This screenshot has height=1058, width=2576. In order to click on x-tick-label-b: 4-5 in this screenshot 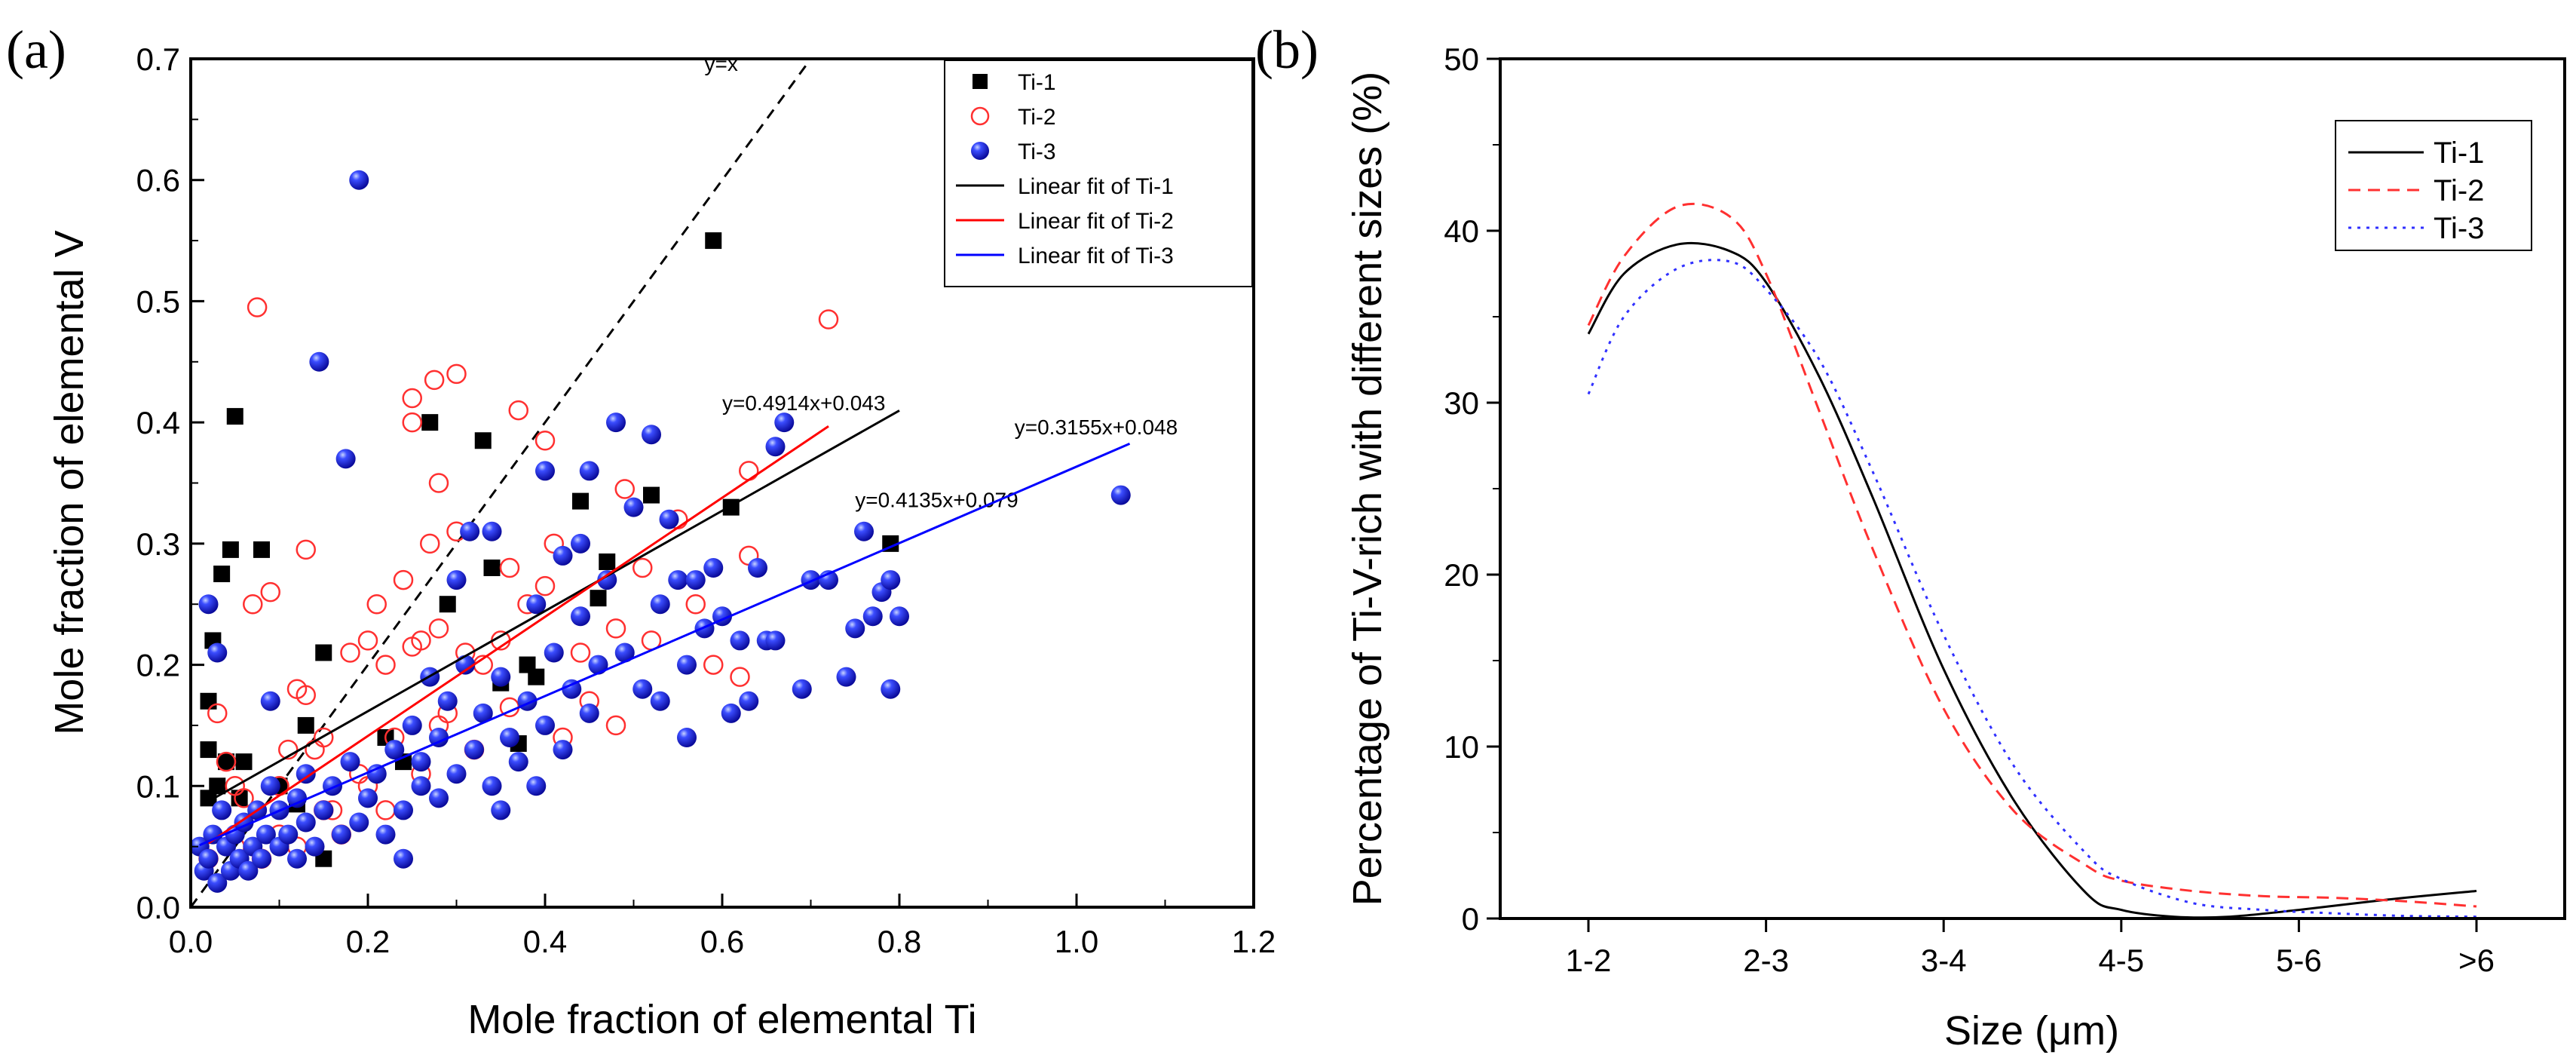, I will do `click(2121, 960)`.